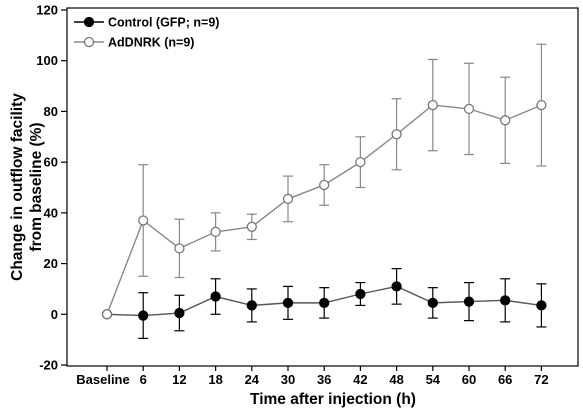 The image size is (583, 411). What do you see at coordinates (179, 379) in the screenshot?
I see `x-tick-label: 12` at bounding box center [179, 379].